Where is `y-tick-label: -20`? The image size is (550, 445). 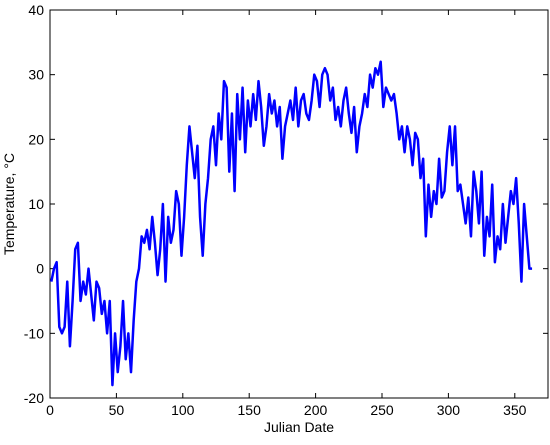 y-tick-label: -20 is located at coordinates (34, 398).